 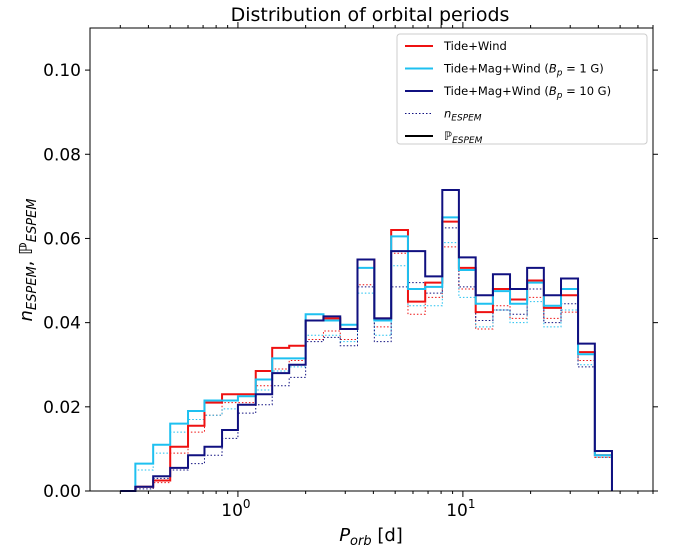 I want to click on legend-label-1: Tide+Mag+Wind (Bp = 1 G), so click(x=523, y=70).